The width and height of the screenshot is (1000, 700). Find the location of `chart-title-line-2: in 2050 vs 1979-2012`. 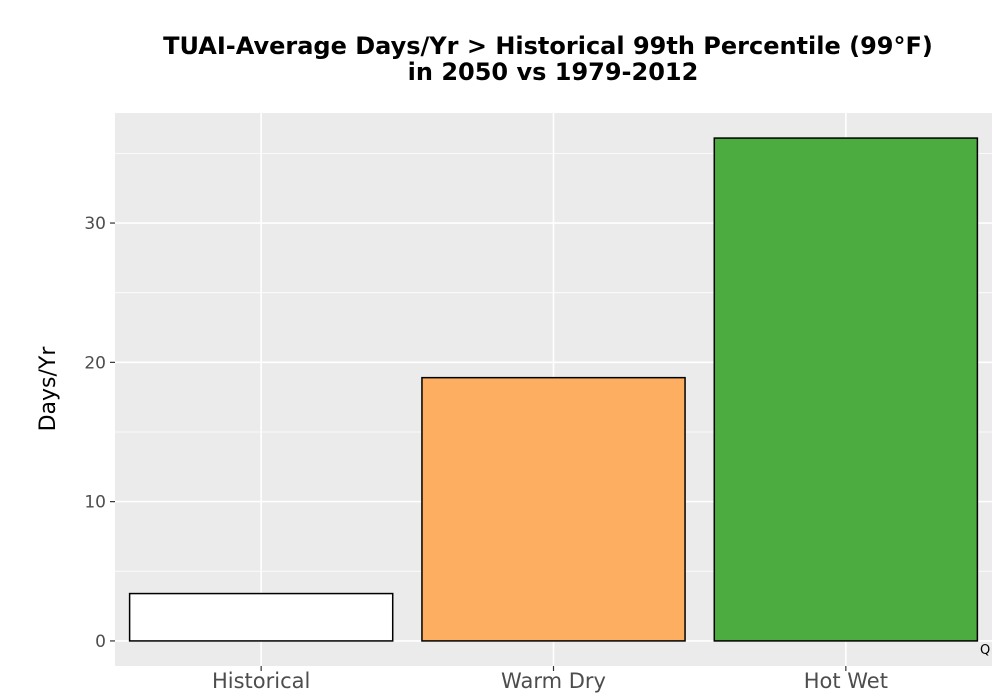

chart-title-line-2: in 2050 vs 1979-2012 is located at coordinates (553, 72).